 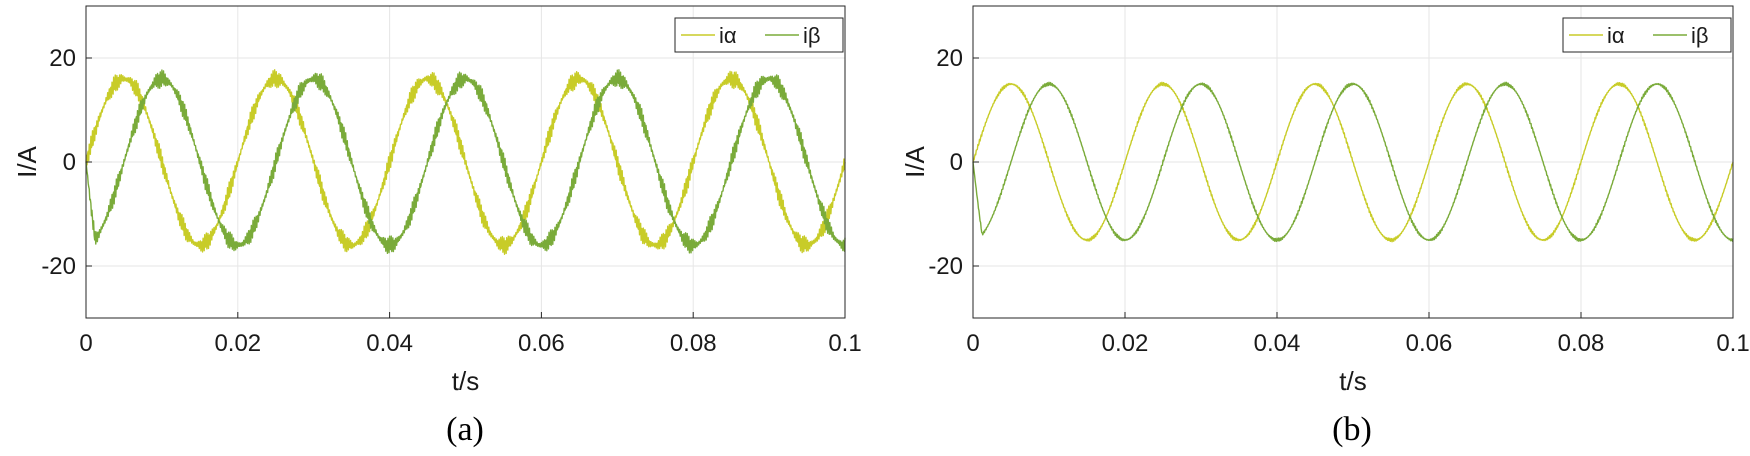 What do you see at coordinates (1352, 429) in the screenshot?
I see `panel-caption: (b)` at bounding box center [1352, 429].